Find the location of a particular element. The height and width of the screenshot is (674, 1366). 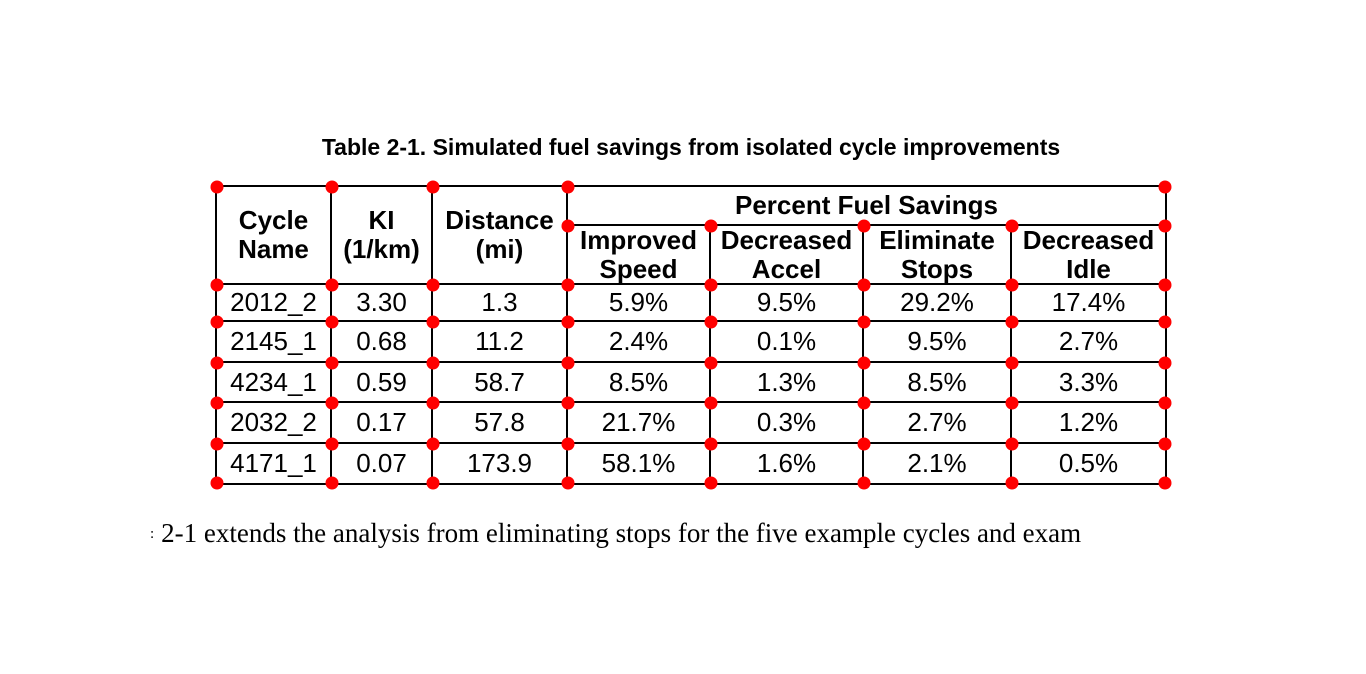

sub-header-eliminate-stops: Eliminate Stops is located at coordinates (938, 255).